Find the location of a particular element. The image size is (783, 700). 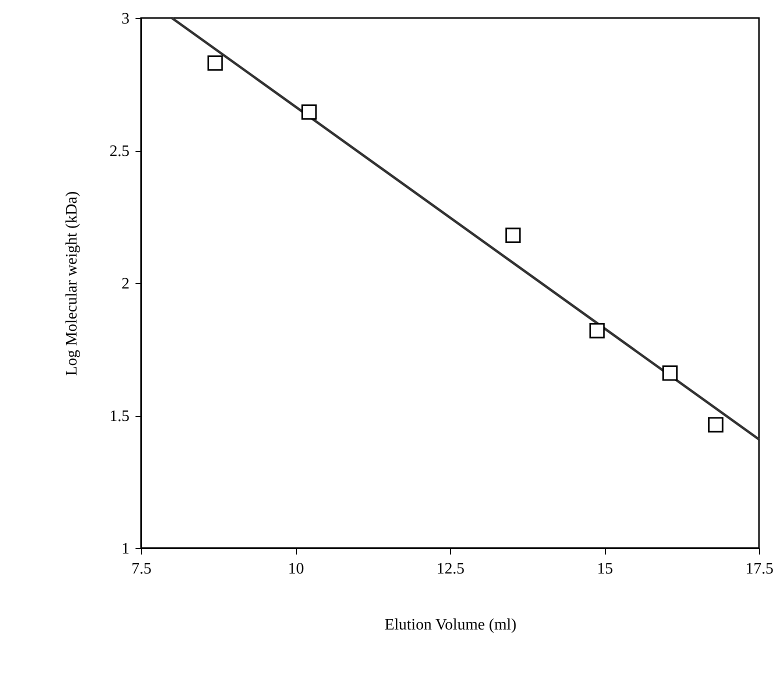

x-tick-label: 7.5 is located at coordinates (142, 569).